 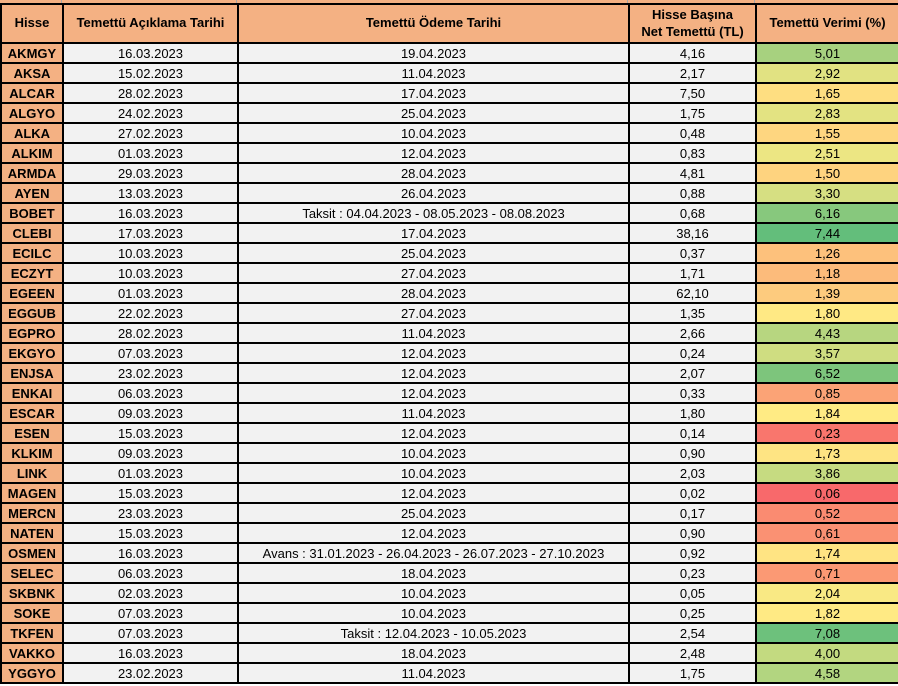 What do you see at coordinates (32, 413) in the screenshot?
I see `ticker-cell: ESCAR` at bounding box center [32, 413].